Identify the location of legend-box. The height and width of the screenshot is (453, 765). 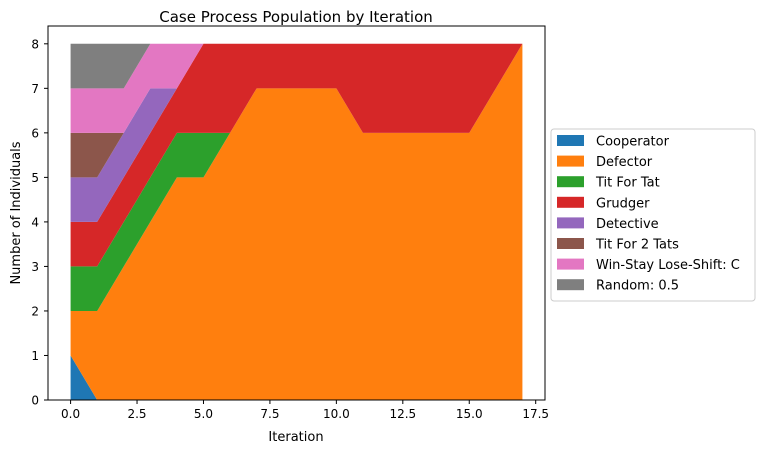
(653, 215).